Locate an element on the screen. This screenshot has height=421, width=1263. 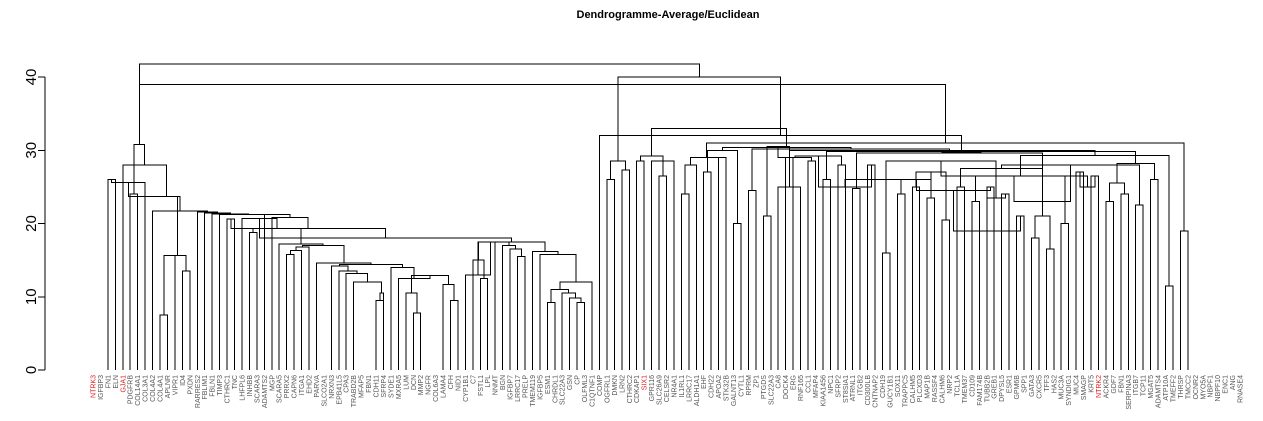
leaf-label: NPC1 is located at coordinates (831, 384).